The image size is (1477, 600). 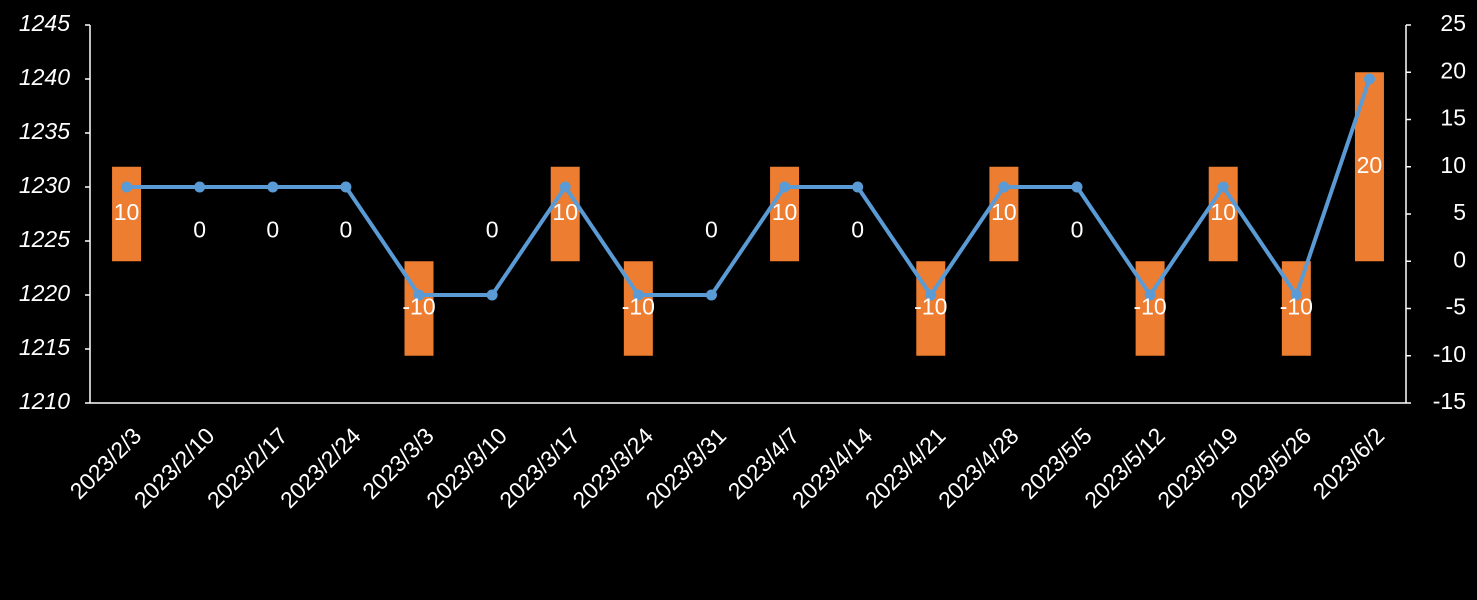 What do you see at coordinates (44, 293) in the screenshot?
I see `y-tick-label: 1220` at bounding box center [44, 293].